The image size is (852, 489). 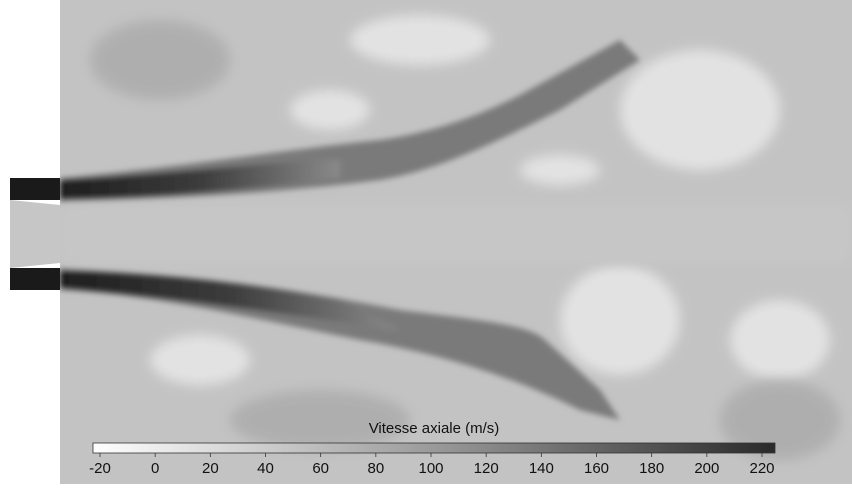 I want to click on colorbar-tick-label: 100, so click(x=430, y=468).